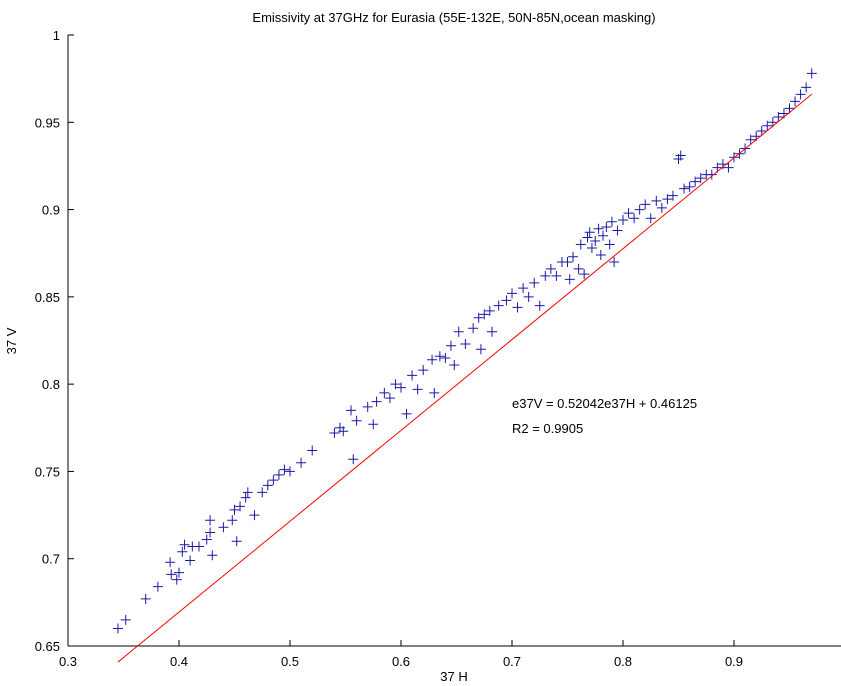  What do you see at coordinates (604, 403) in the screenshot?
I see `fit-equation: e37V = 0.52042e37H + 0.46125` at bounding box center [604, 403].